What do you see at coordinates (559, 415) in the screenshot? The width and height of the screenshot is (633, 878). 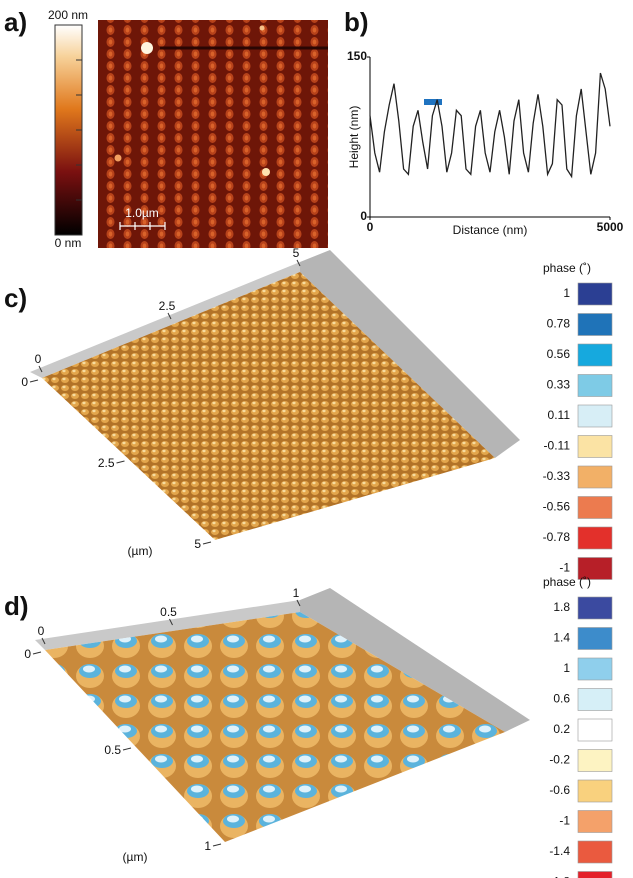 I see `legend-label: 0.11` at bounding box center [559, 415].